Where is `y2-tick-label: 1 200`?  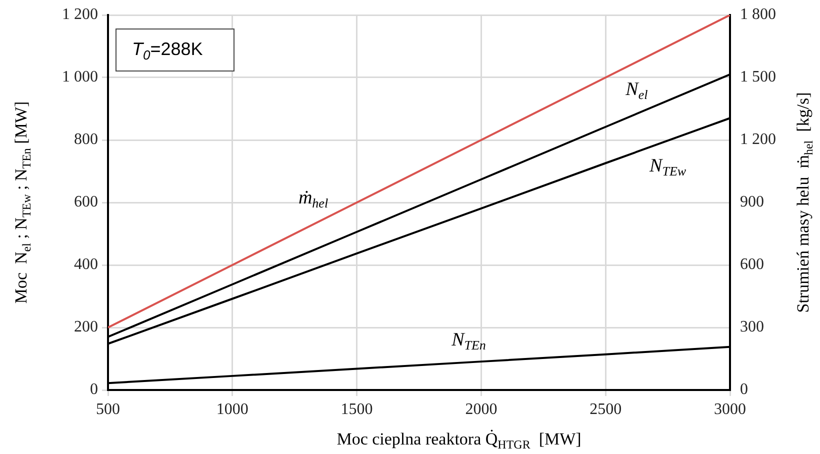
y2-tick-label: 1 200 is located at coordinates (758, 139).